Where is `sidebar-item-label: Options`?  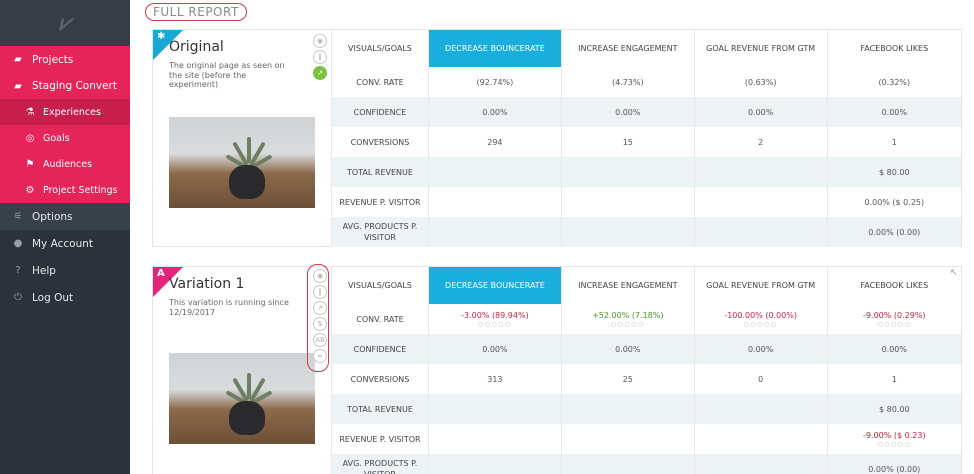
sidebar-item-label: Options is located at coordinates (52, 216).